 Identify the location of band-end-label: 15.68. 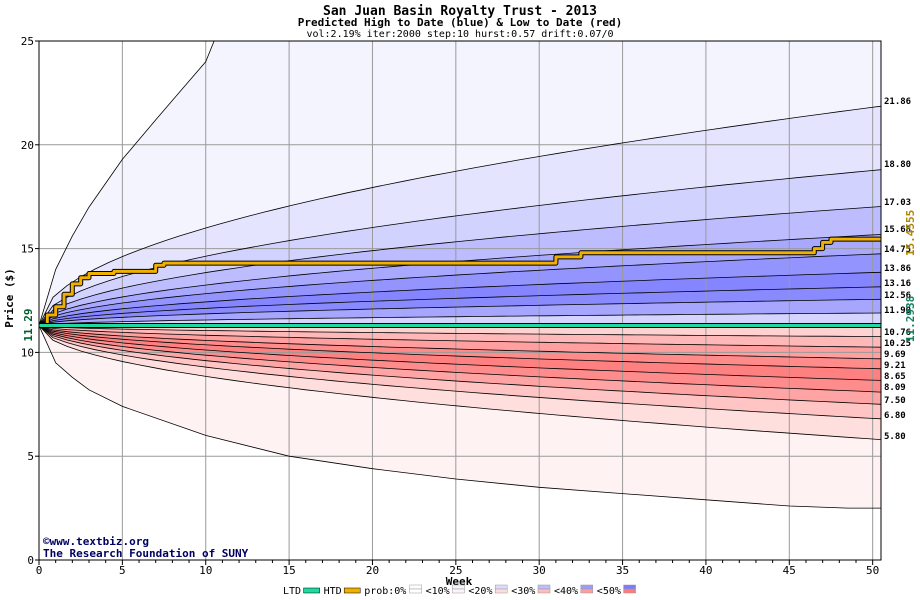
(897, 230).